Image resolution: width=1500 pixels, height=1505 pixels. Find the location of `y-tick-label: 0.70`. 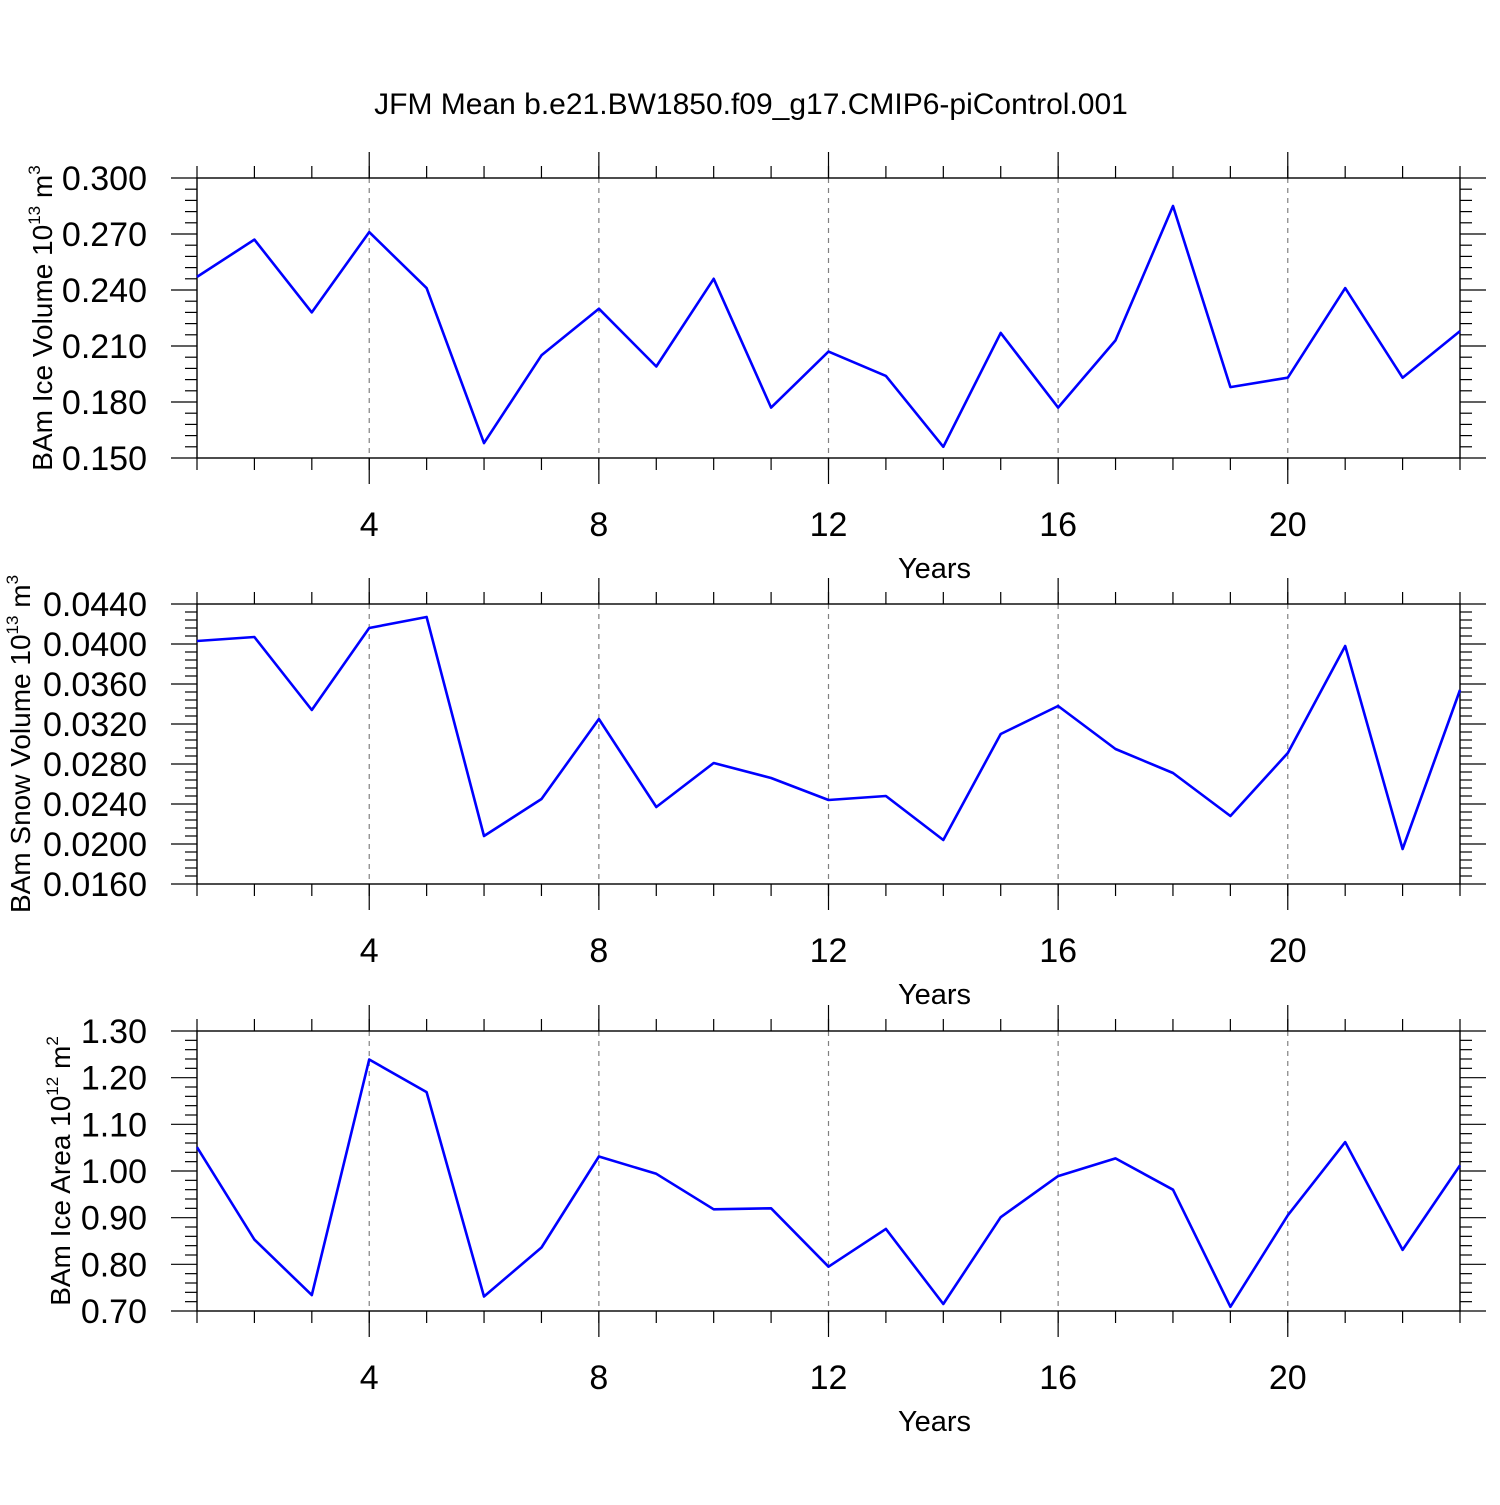

y-tick-label: 0.70 is located at coordinates (114, 1312).